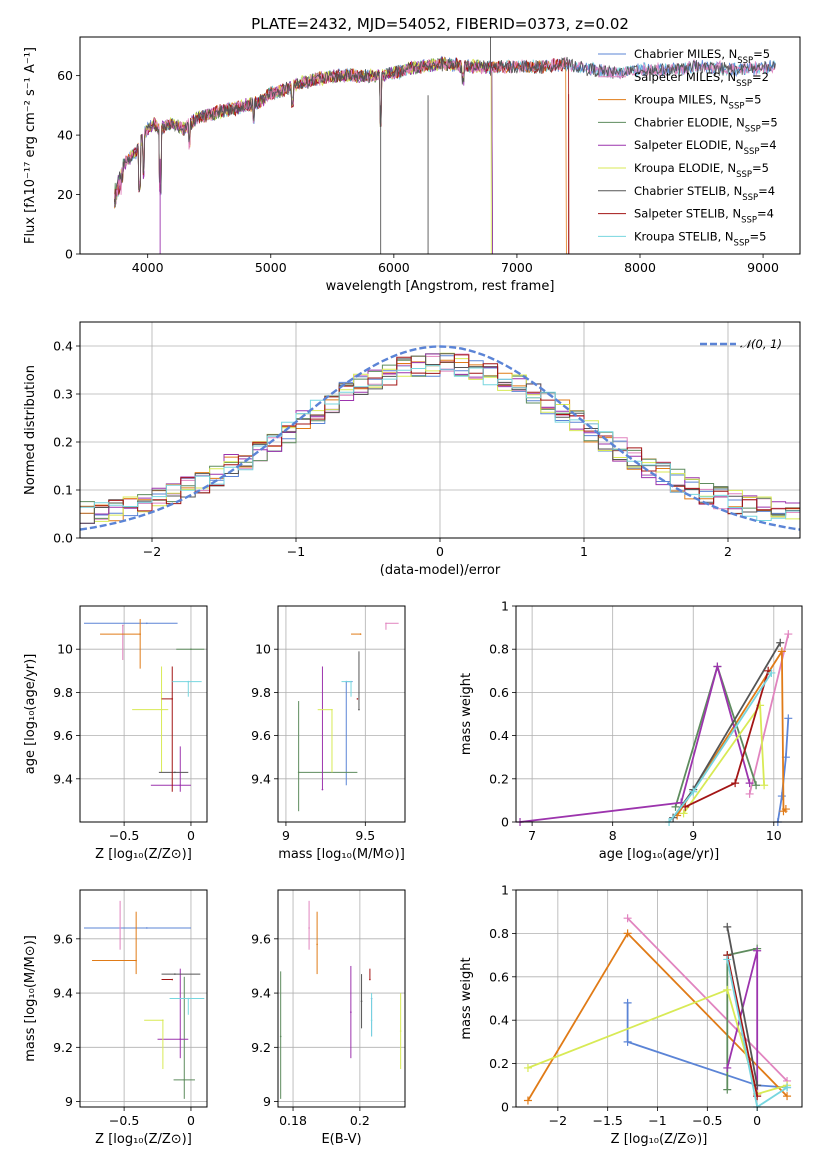  I want to click on x-tick-label: −1.5, so click(607, 1120).